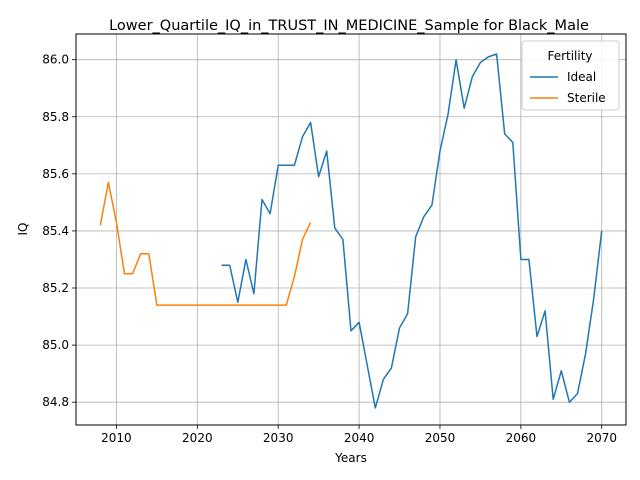  Describe the element at coordinates (55, 60) in the screenshot. I see `y-tick-label: 86.0` at that location.